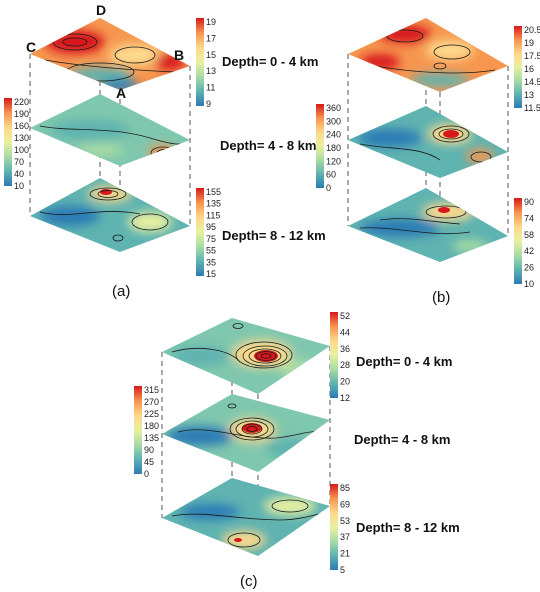  What do you see at coordinates (345, 398) in the screenshot?
I see `colorbar-tick-label: 12` at bounding box center [345, 398].